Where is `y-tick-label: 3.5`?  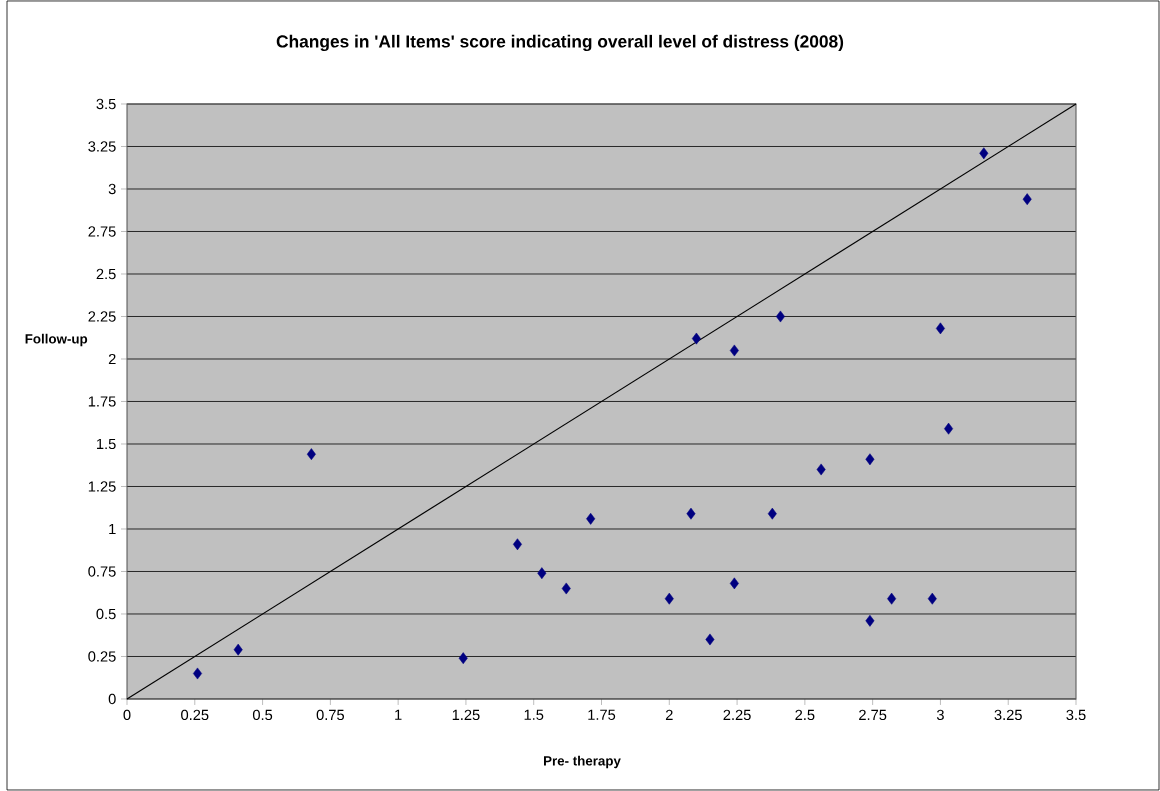 y-tick-label: 3.5 is located at coordinates (106, 104).